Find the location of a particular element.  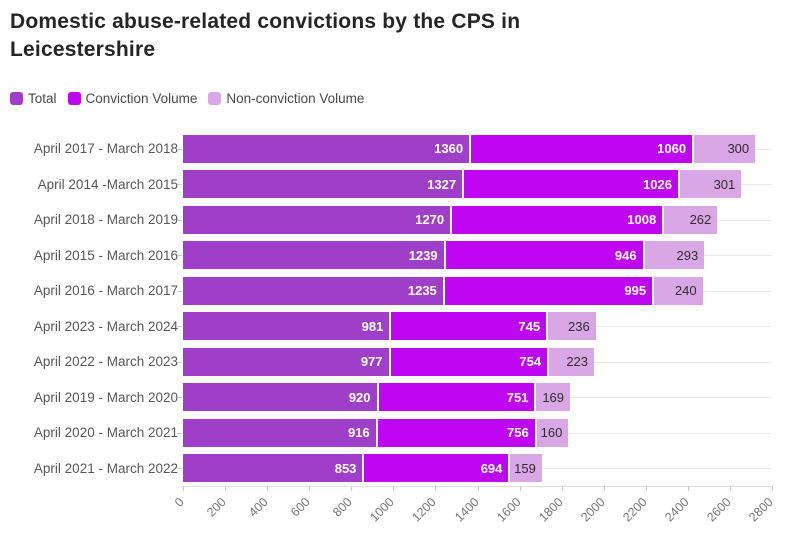

bar-segment: 754 is located at coordinates (468, 361).